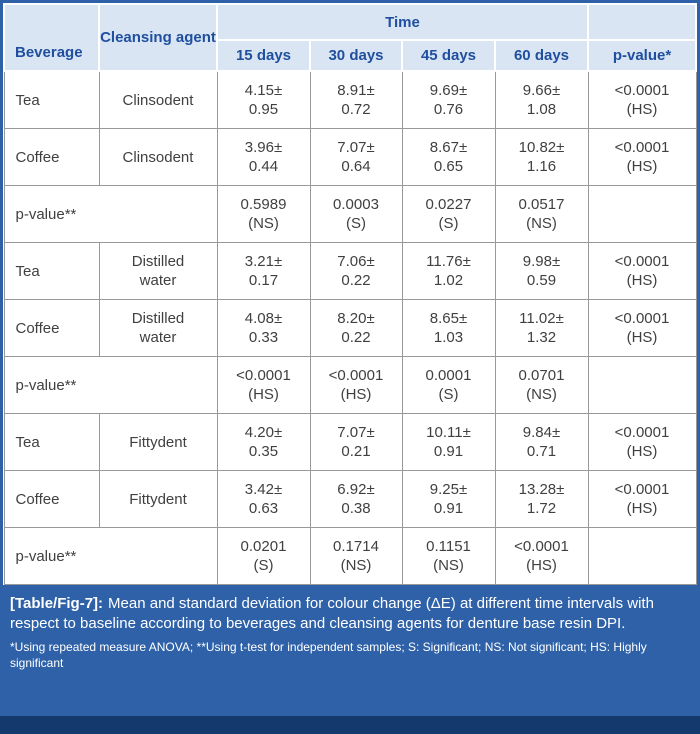  What do you see at coordinates (448, 99) in the screenshot?
I see `cell-value: 9.69± 0.76` at bounding box center [448, 99].